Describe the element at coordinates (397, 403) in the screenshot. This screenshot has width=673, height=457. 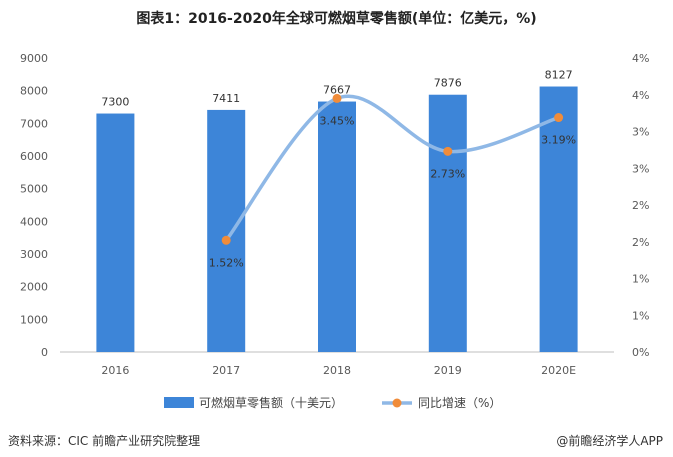
I see `legend-line-marker` at that location.